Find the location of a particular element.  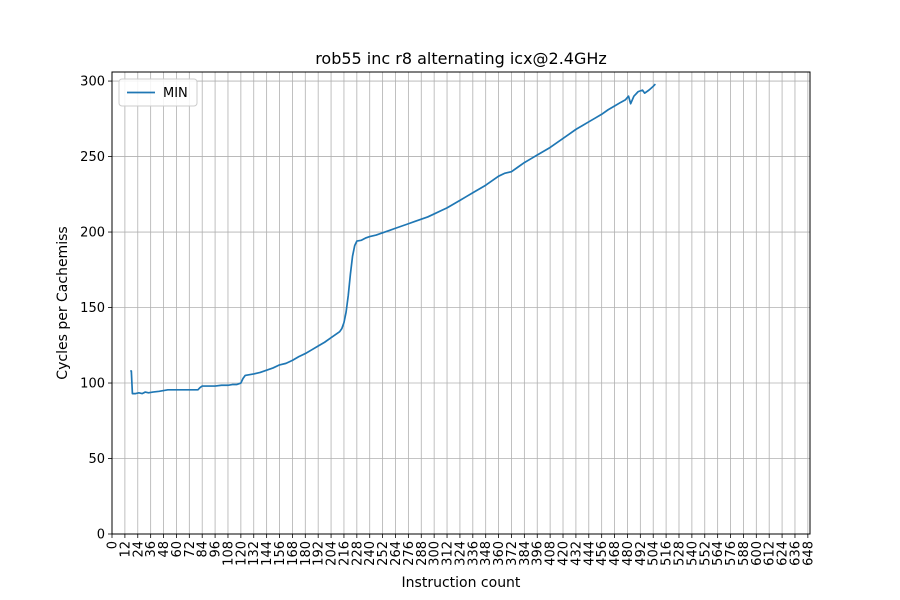

x-tick-label: 120 is located at coordinates (241, 553).